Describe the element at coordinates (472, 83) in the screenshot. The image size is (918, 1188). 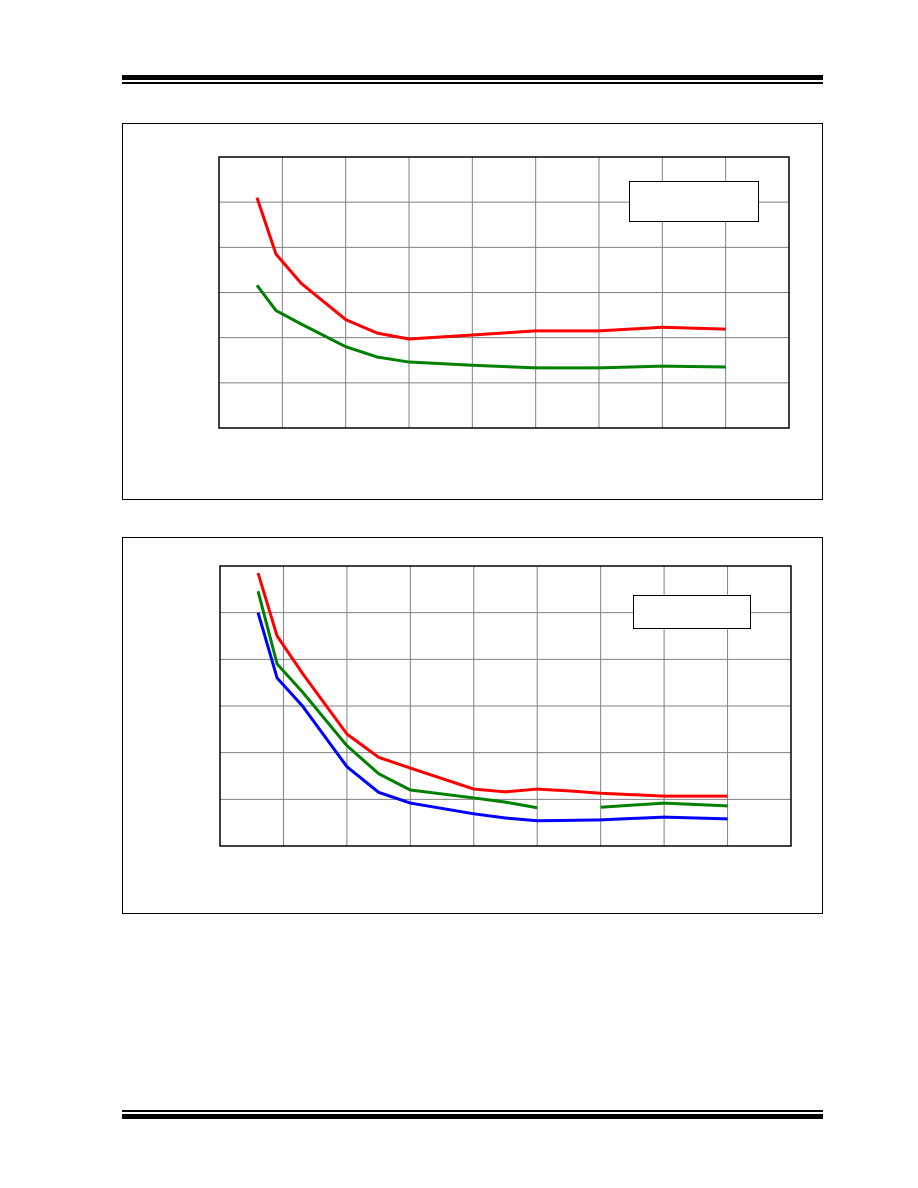
I see `header-rule-thin` at that location.